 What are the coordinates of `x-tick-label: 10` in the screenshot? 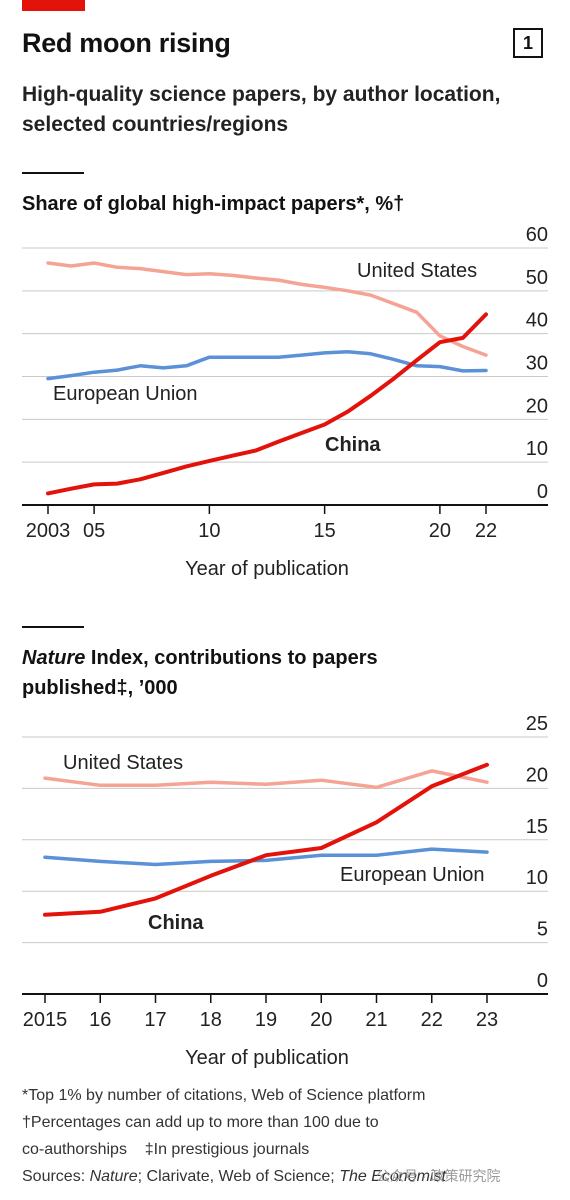 It's located at (209, 531).